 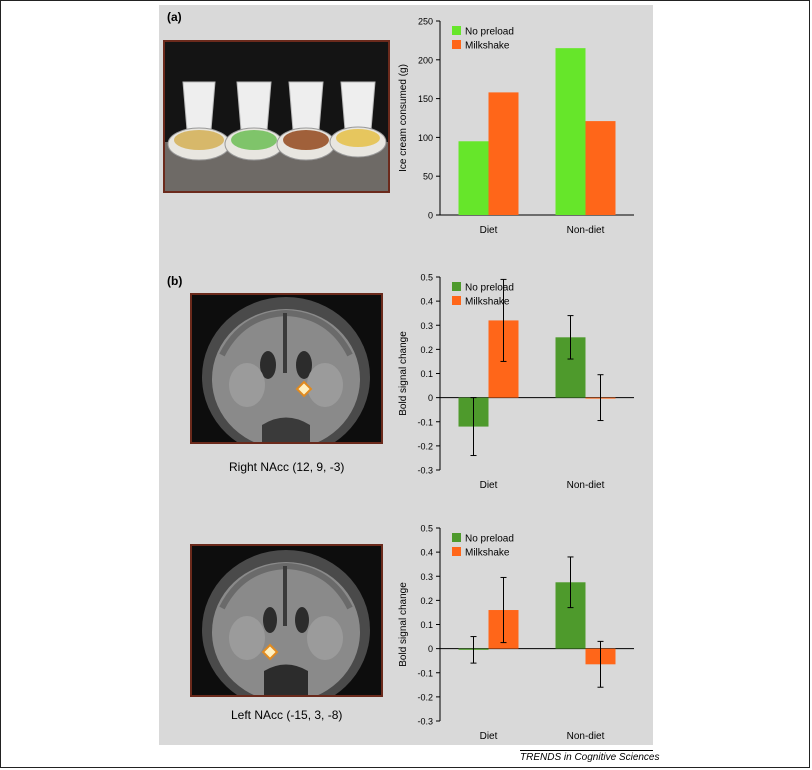 I want to click on ice-cream-photo-illustration, so click(x=276, y=116).